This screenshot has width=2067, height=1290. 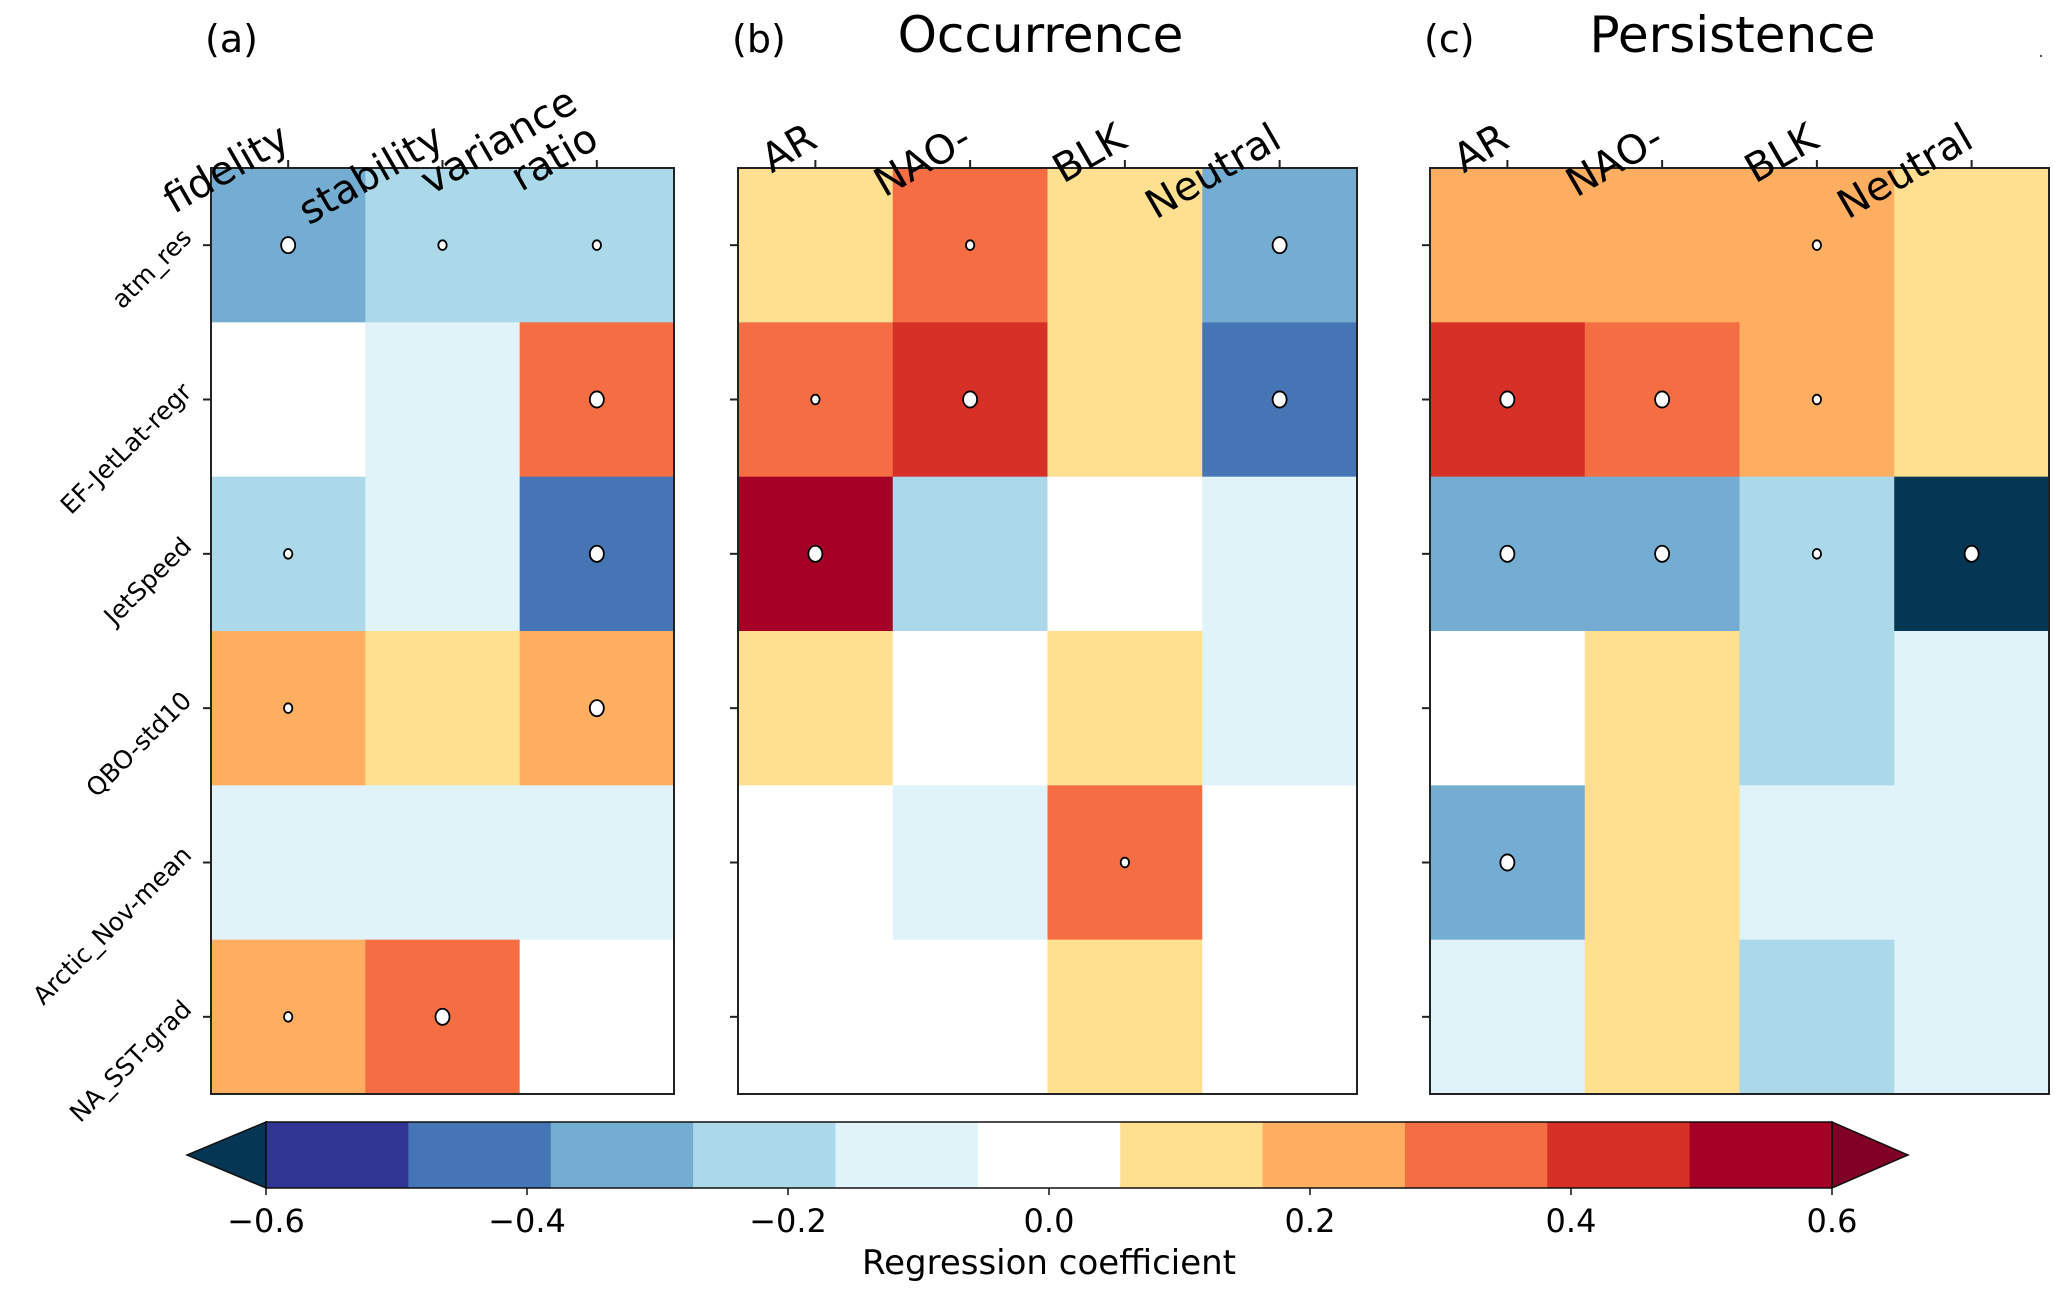 What do you see at coordinates (112, 925) in the screenshot?
I see `row-label: Arctic_Nov-mean` at bounding box center [112, 925].